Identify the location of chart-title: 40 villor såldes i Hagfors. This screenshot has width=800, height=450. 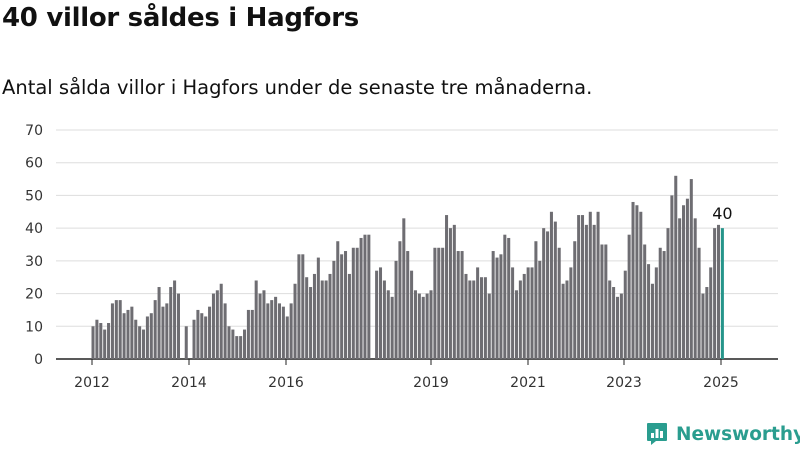
(180, 18).